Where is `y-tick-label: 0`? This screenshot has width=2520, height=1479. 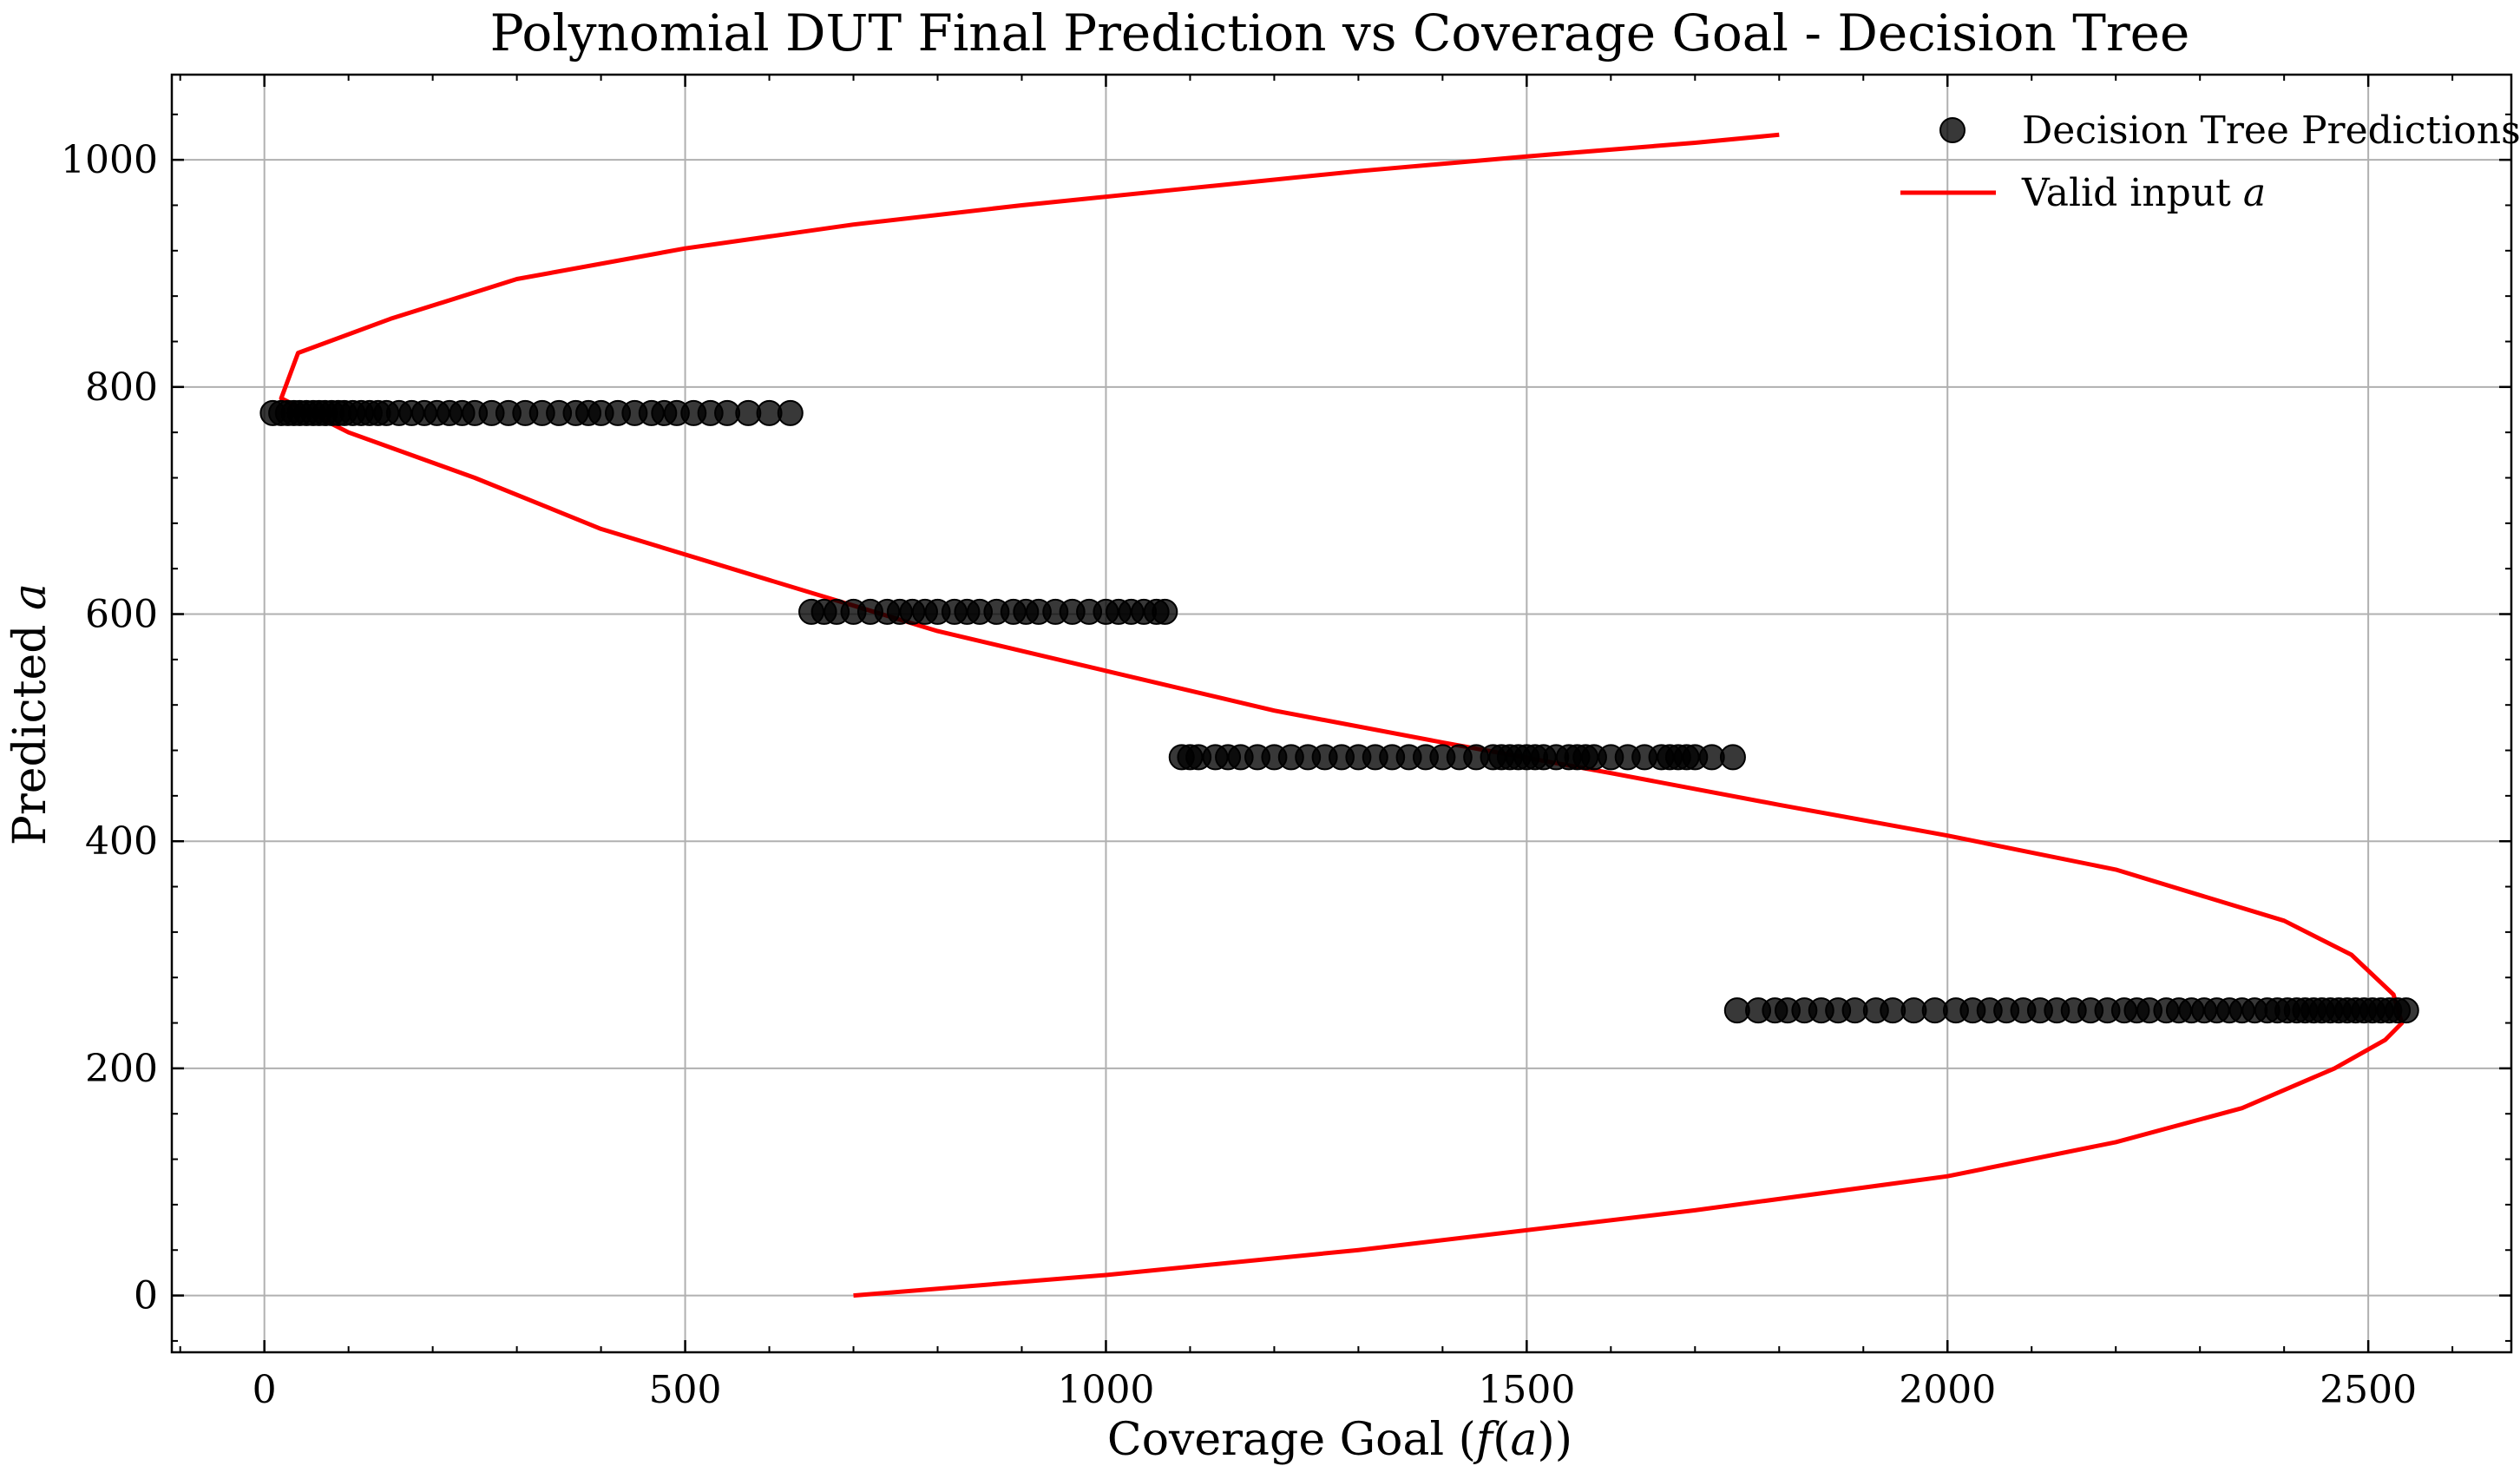
y-tick-label: 0 is located at coordinates (146, 1296).